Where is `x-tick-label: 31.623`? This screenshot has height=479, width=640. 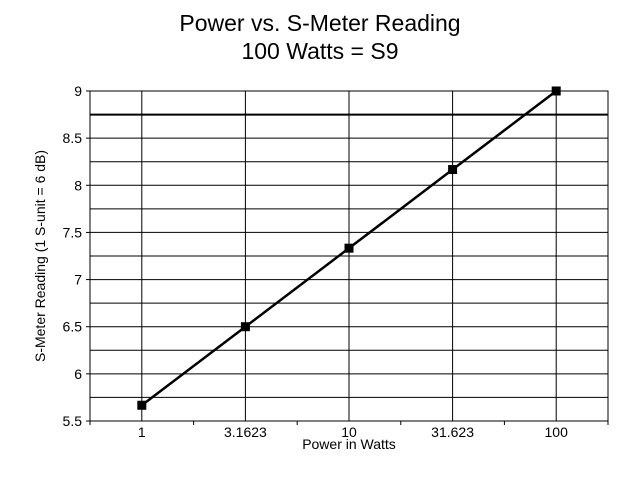
x-tick-label: 31.623 is located at coordinates (452, 432).